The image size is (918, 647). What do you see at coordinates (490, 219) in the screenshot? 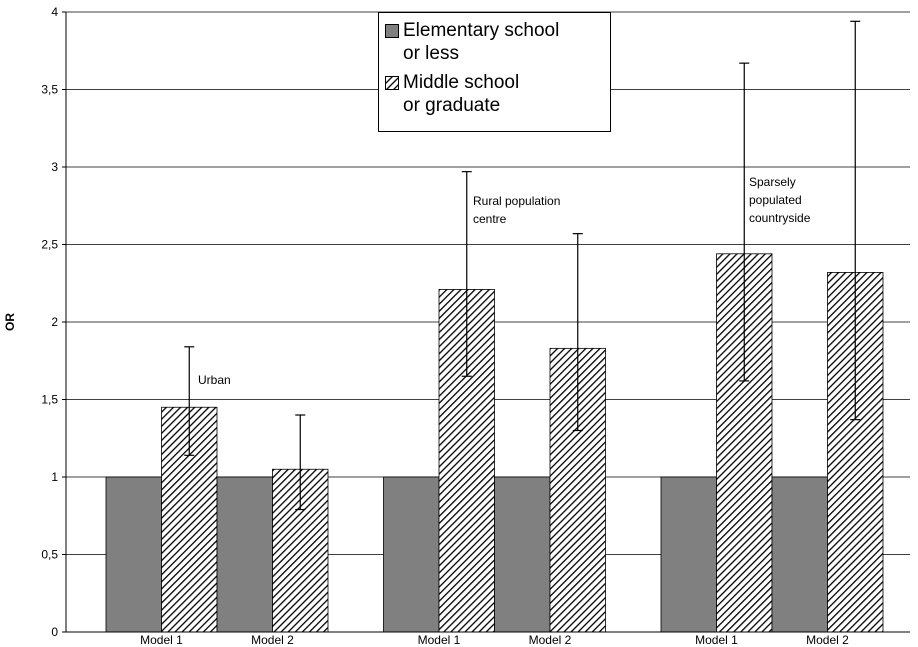
I see `annotation: centre` at bounding box center [490, 219].